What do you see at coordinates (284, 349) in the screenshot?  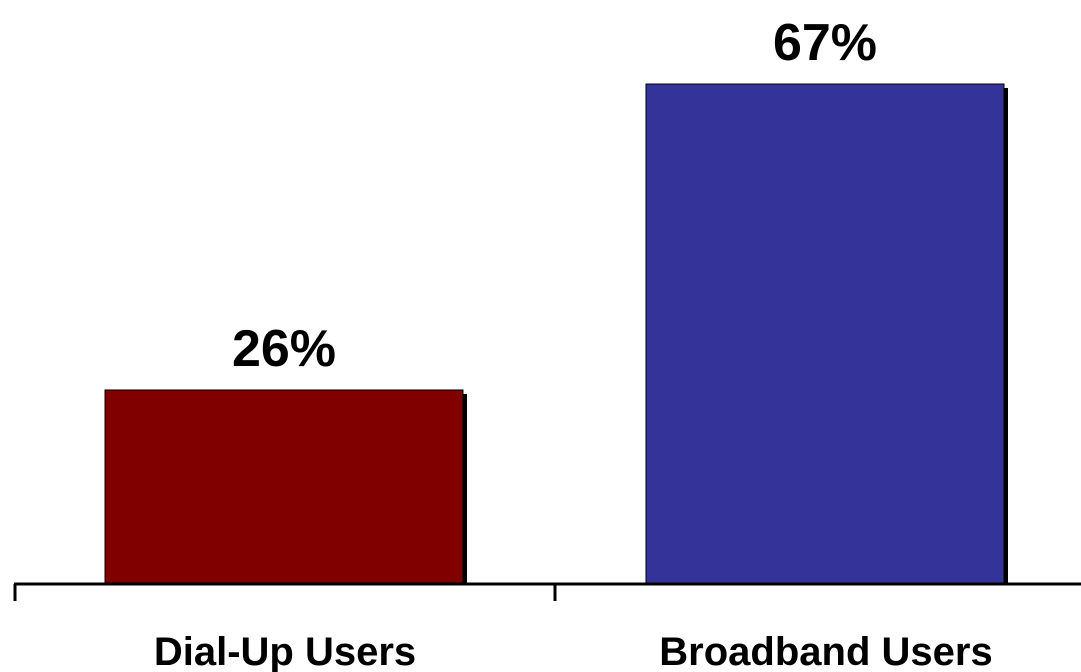 I see `data-label: 26%` at bounding box center [284, 349].